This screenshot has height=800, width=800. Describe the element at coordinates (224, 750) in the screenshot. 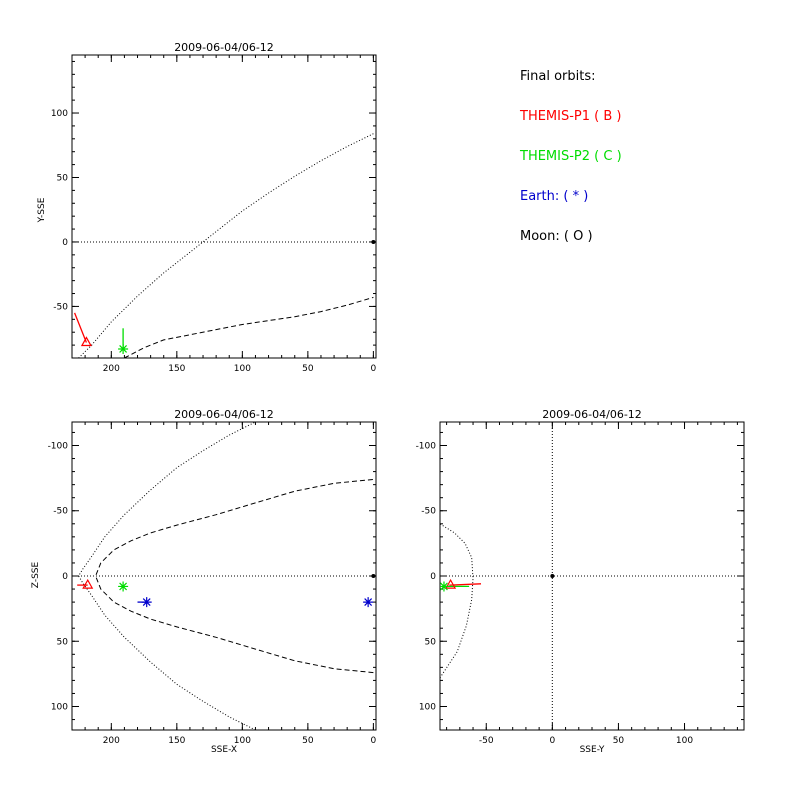

I see `panel-xz-xlabel: SSE-X` at that location.